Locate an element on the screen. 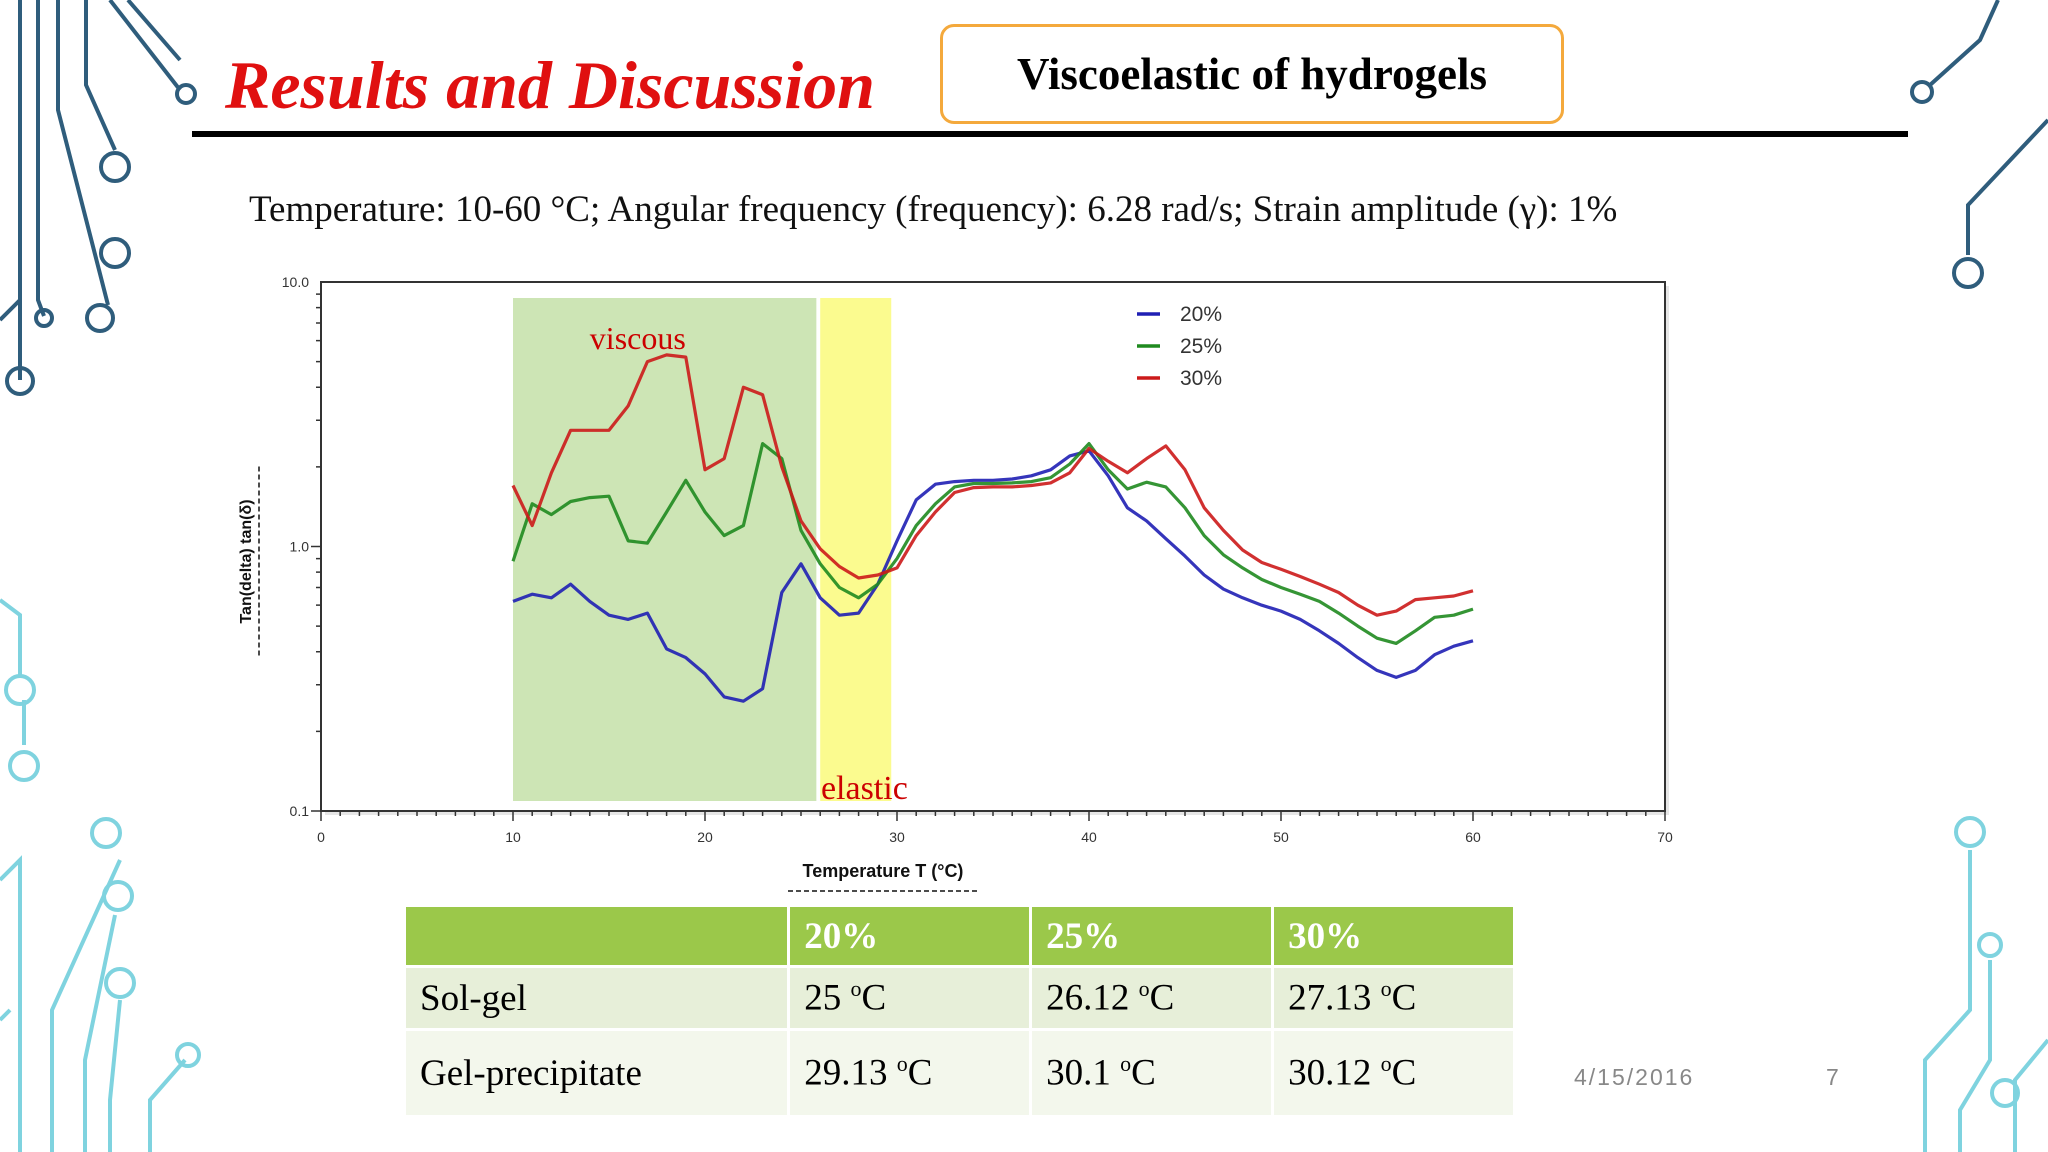  series-line-30% is located at coordinates (992, 485).